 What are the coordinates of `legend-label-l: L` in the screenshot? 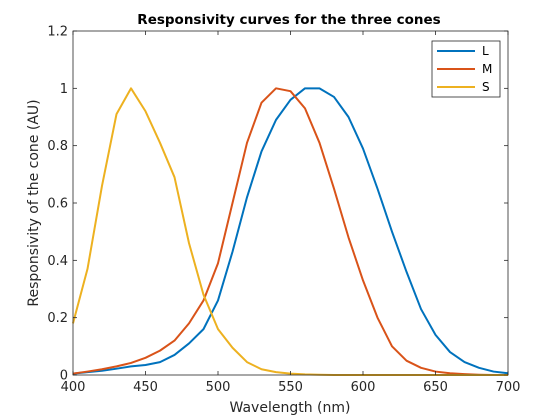 It's located at (485, 51).